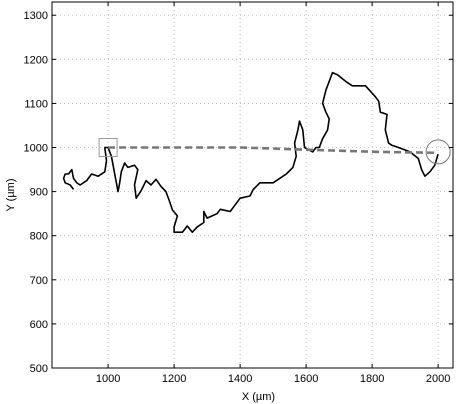 The height and width of the screenshot is (404, 456). I want to click on y-tick-label: 800, so click(39, 237).